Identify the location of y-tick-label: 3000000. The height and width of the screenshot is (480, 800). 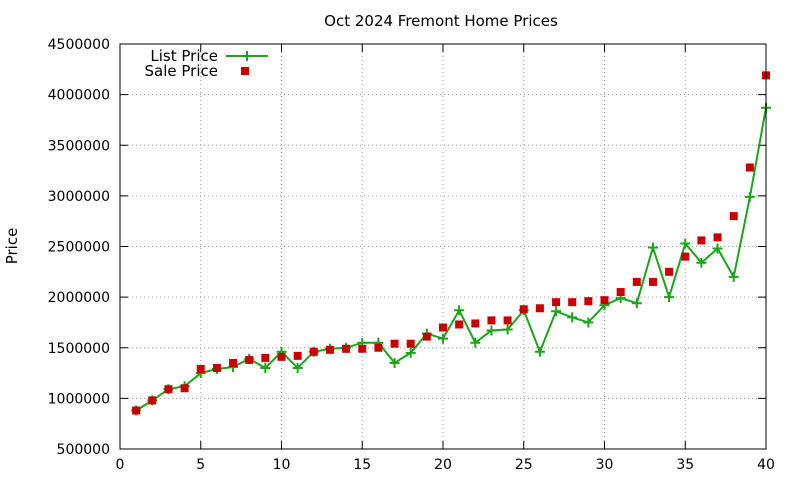
(79, 197).